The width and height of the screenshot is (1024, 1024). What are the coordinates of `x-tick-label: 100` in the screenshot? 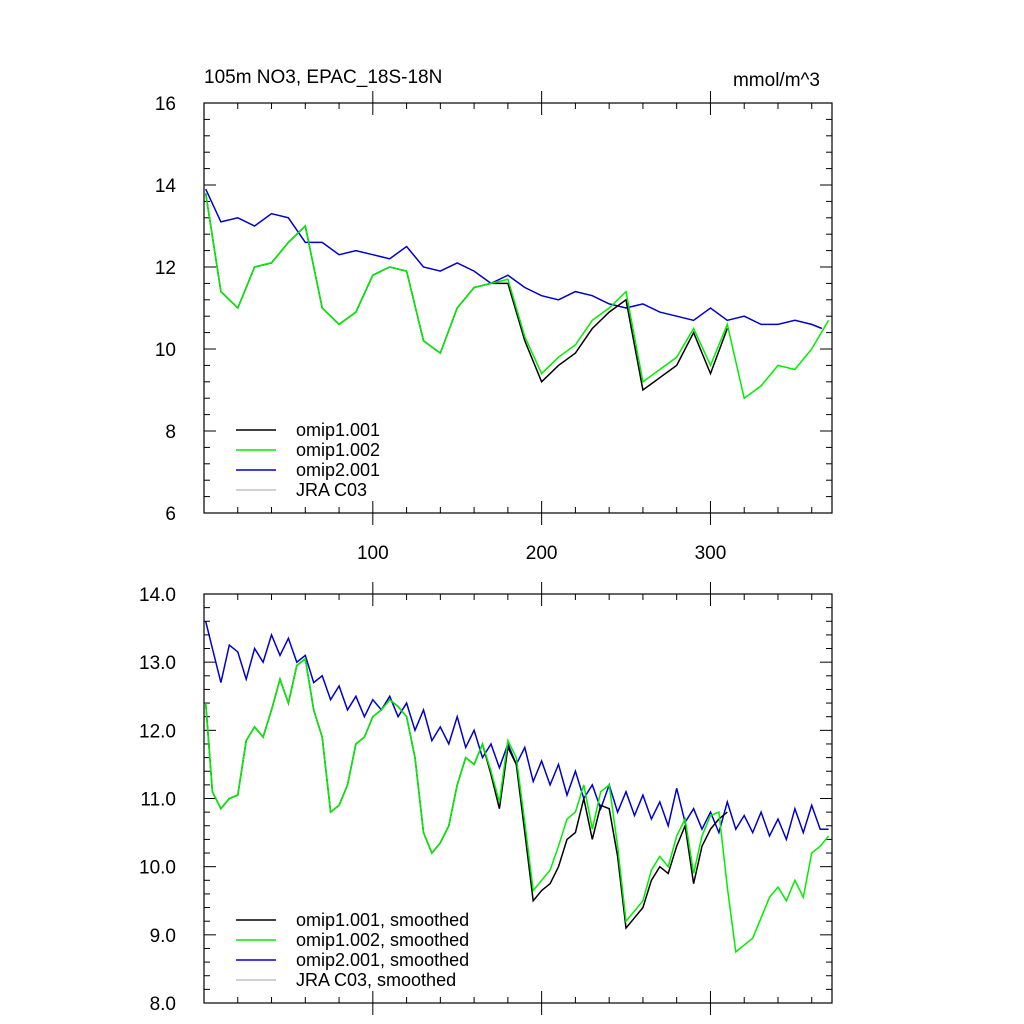 It's located at (373, 553).